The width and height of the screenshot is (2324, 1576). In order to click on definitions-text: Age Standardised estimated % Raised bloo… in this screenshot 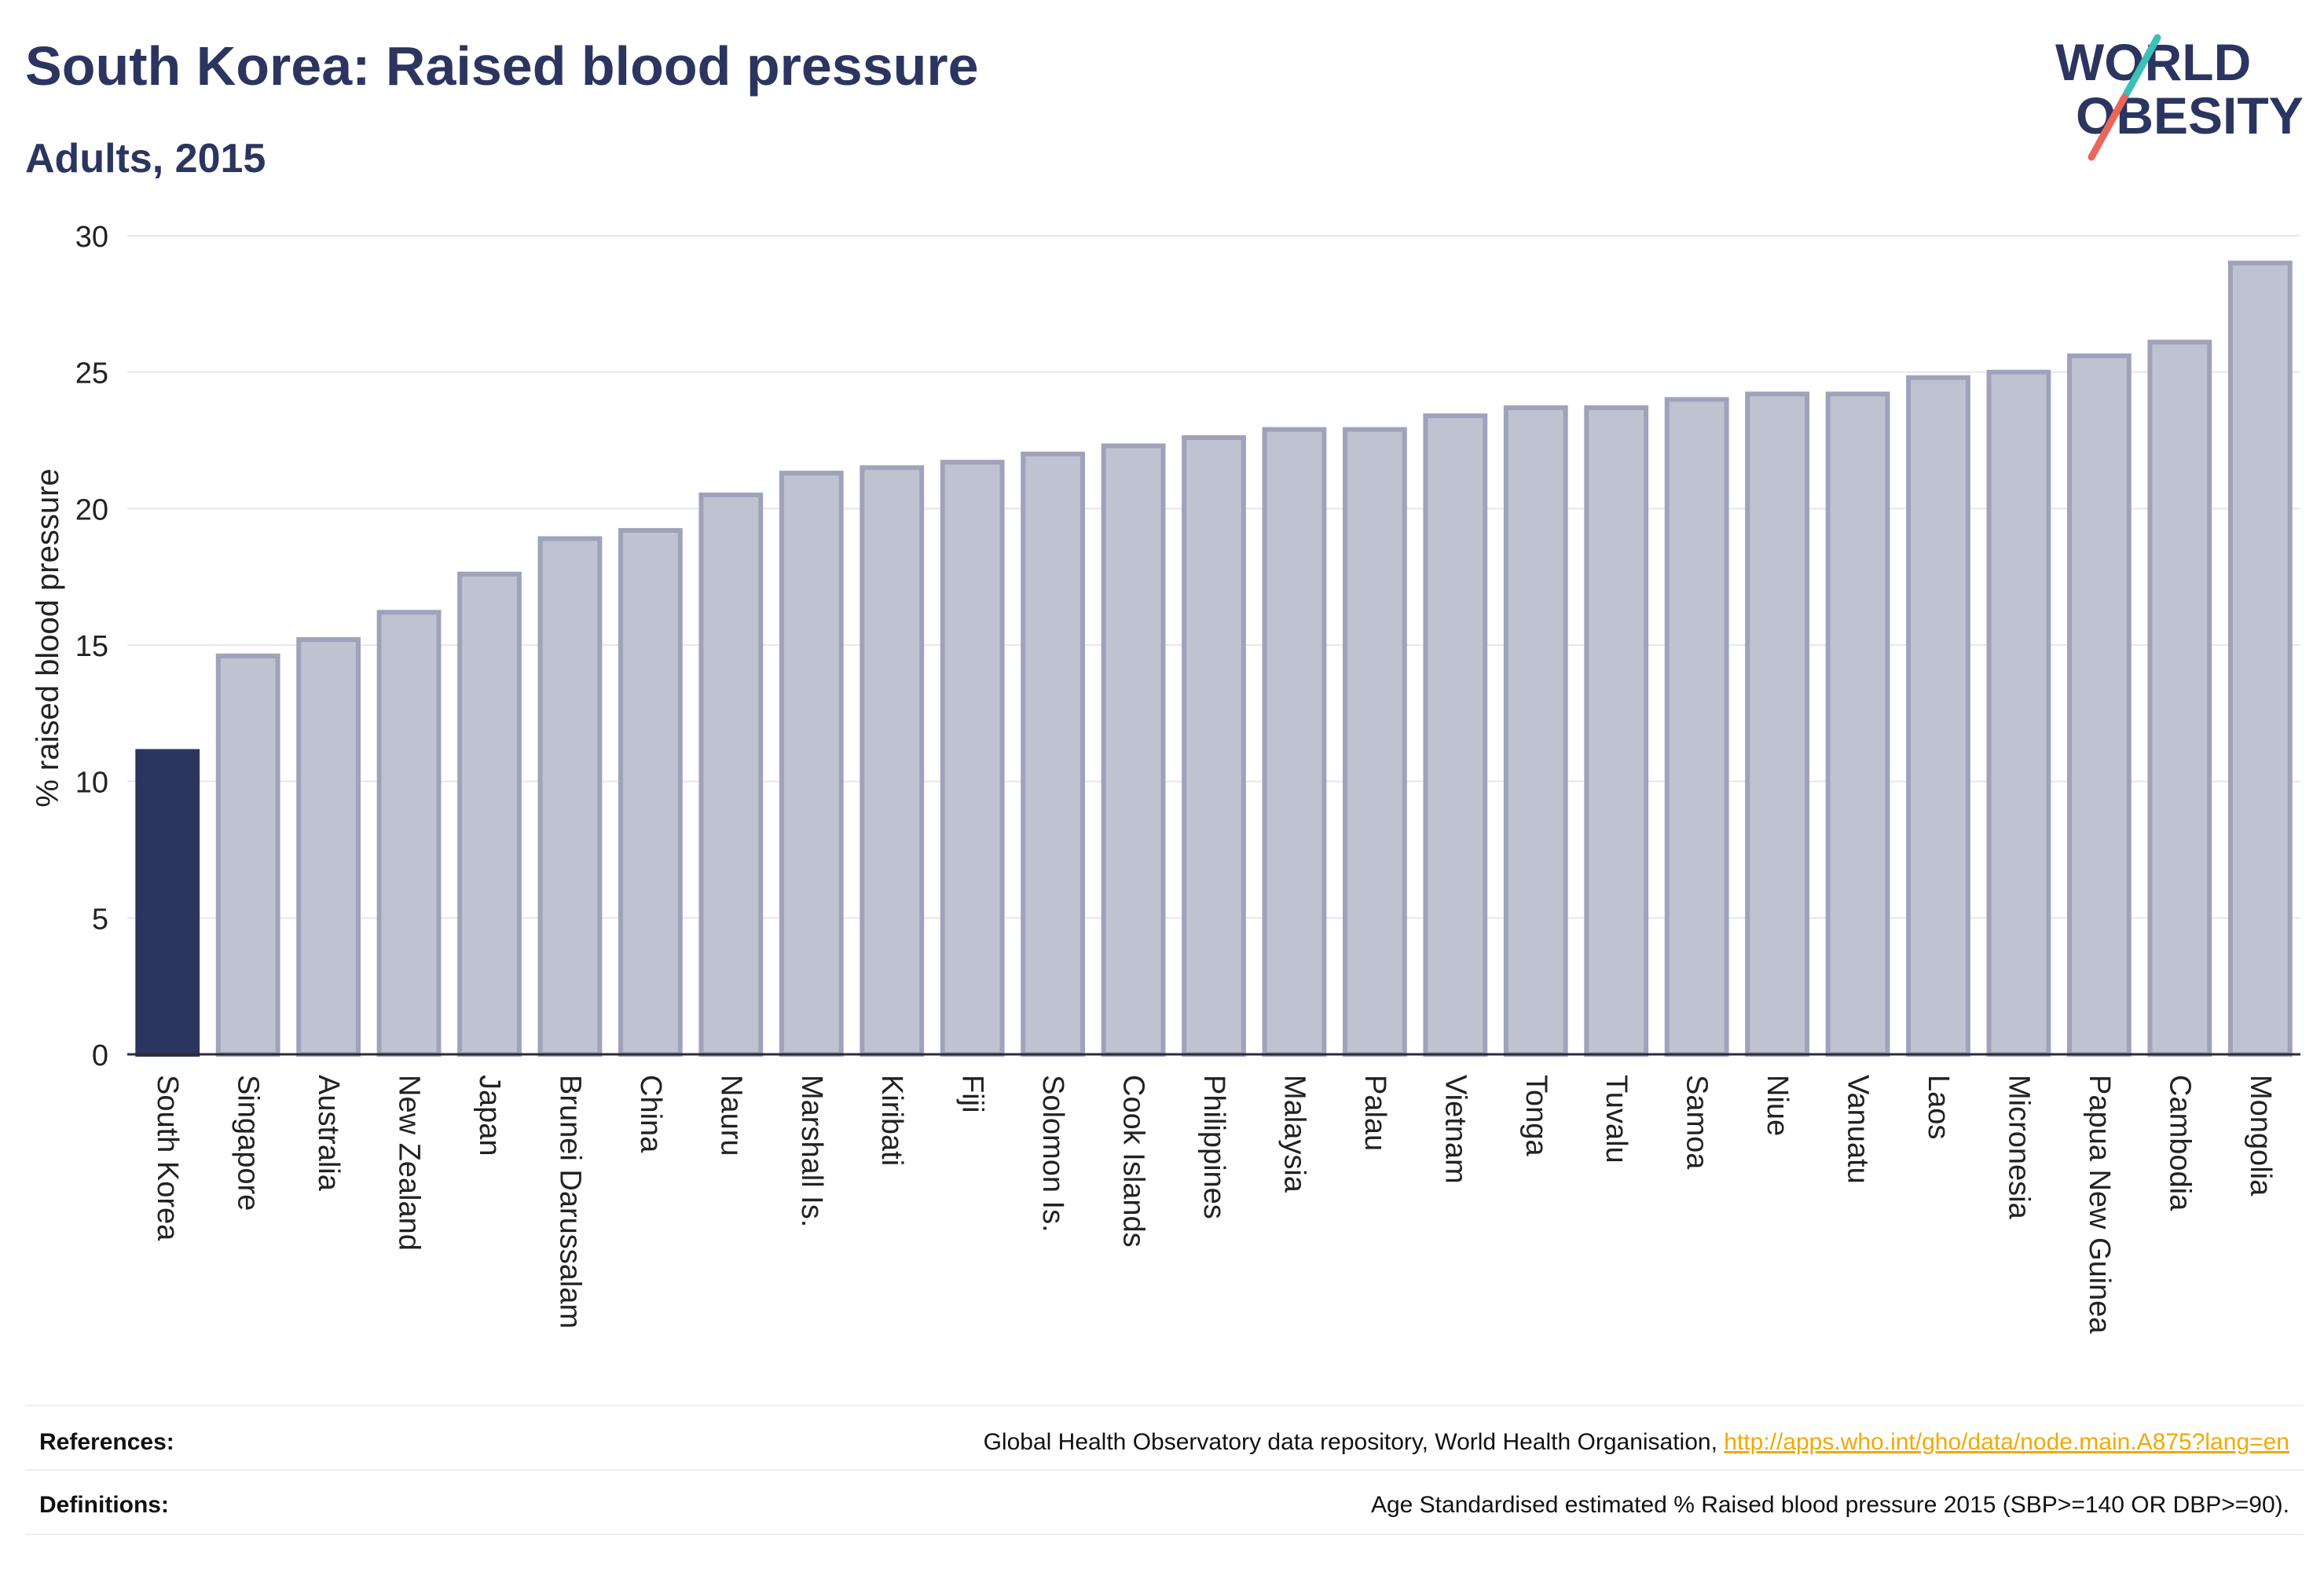, I will do `click(1829, 1505)`.